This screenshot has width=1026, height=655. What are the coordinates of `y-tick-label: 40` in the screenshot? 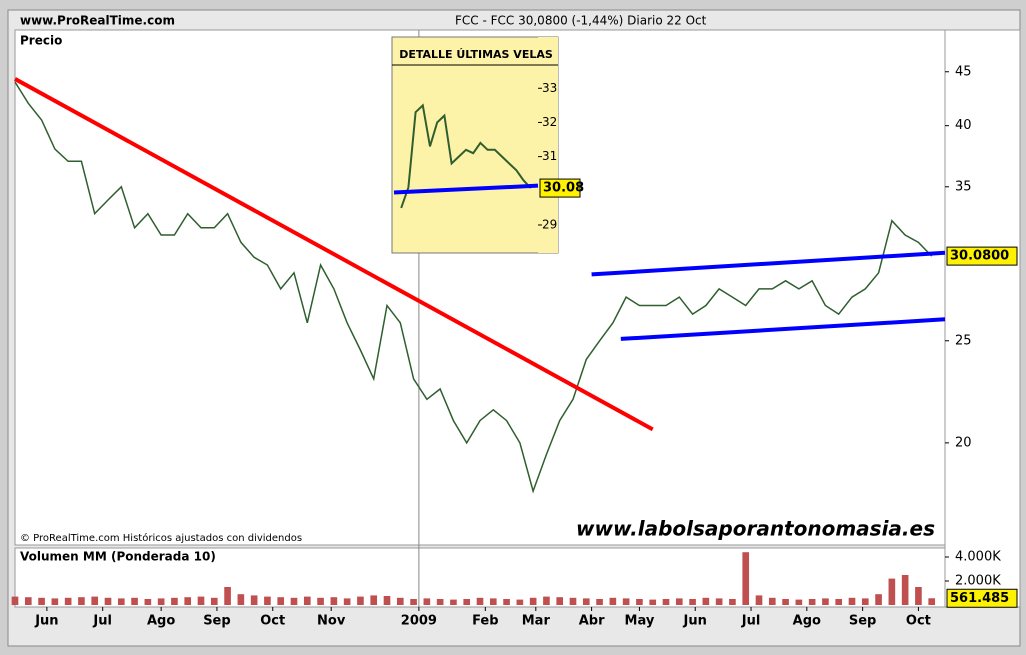 It's located at (963, 125).